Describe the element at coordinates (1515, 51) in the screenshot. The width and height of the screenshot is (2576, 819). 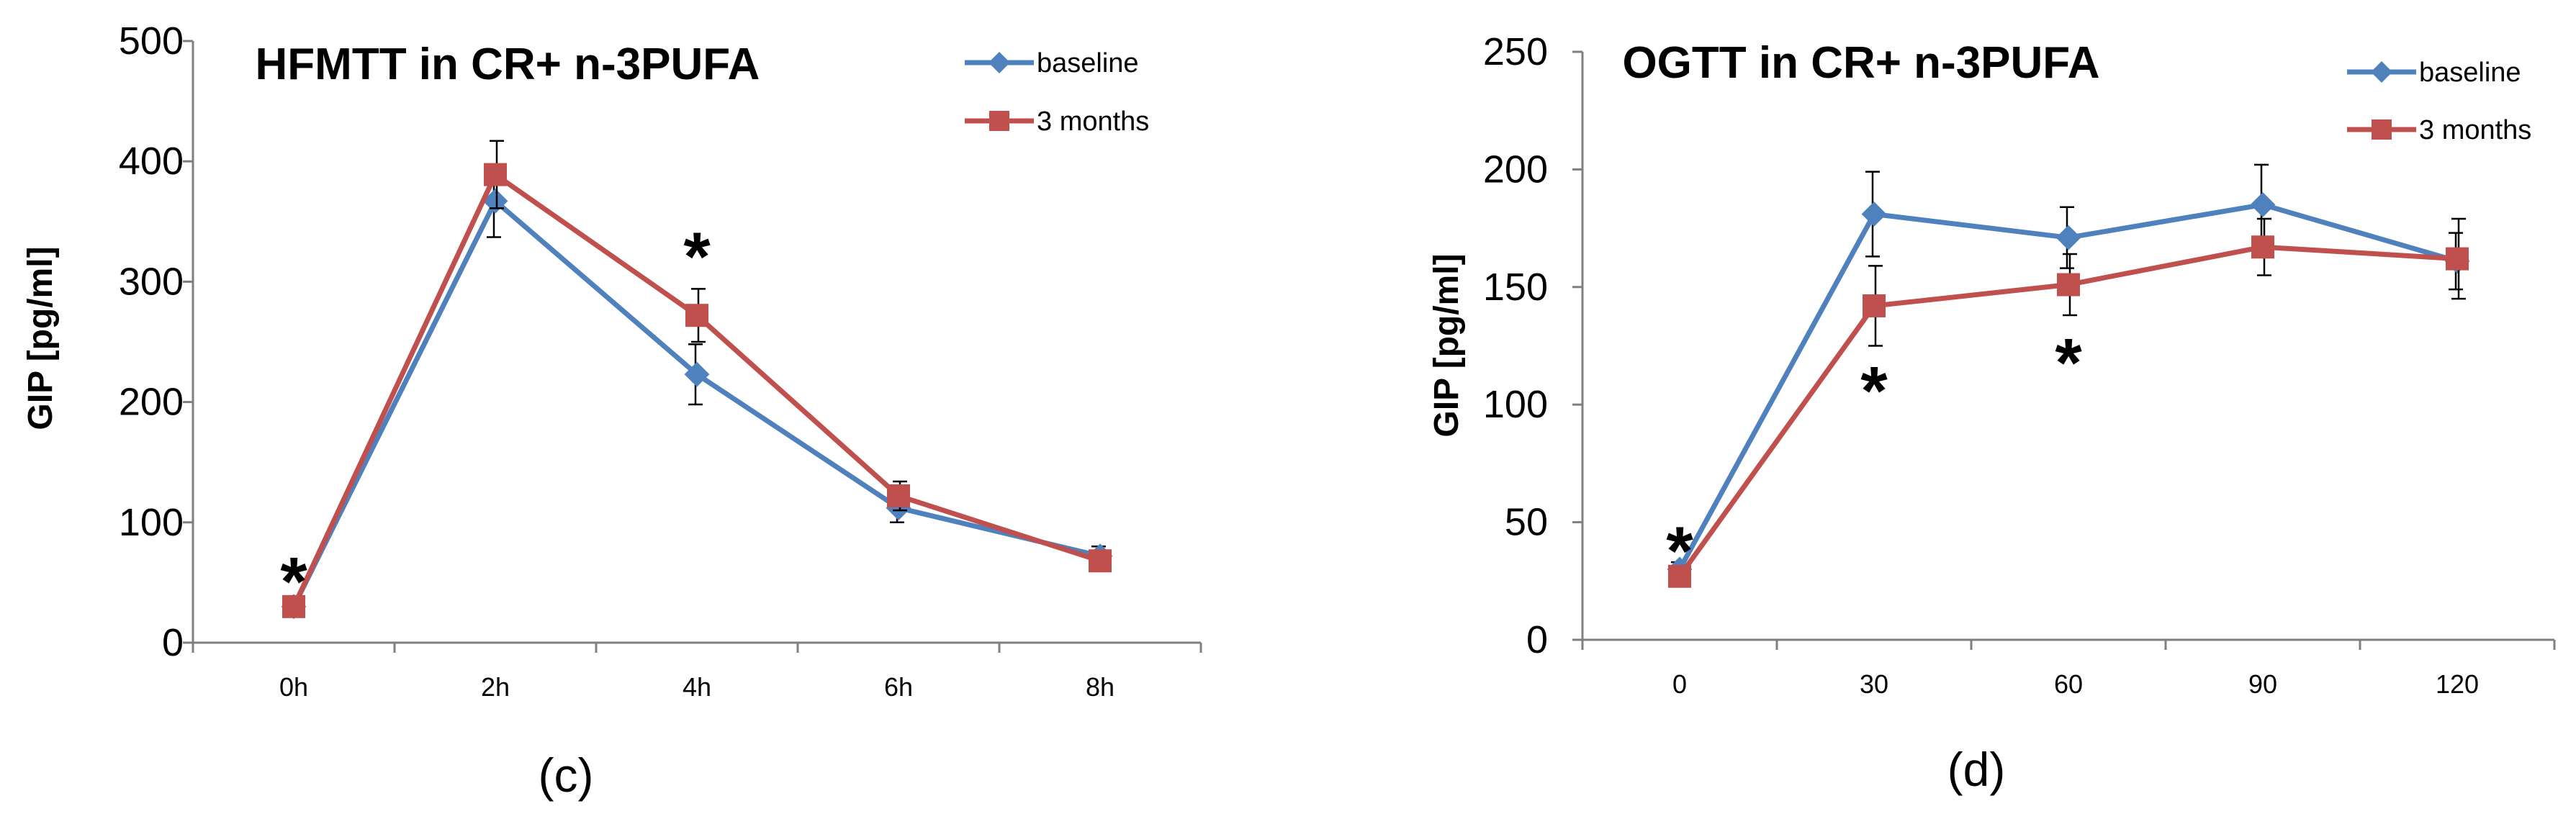
I see `y-tick-label: 250` at that location.